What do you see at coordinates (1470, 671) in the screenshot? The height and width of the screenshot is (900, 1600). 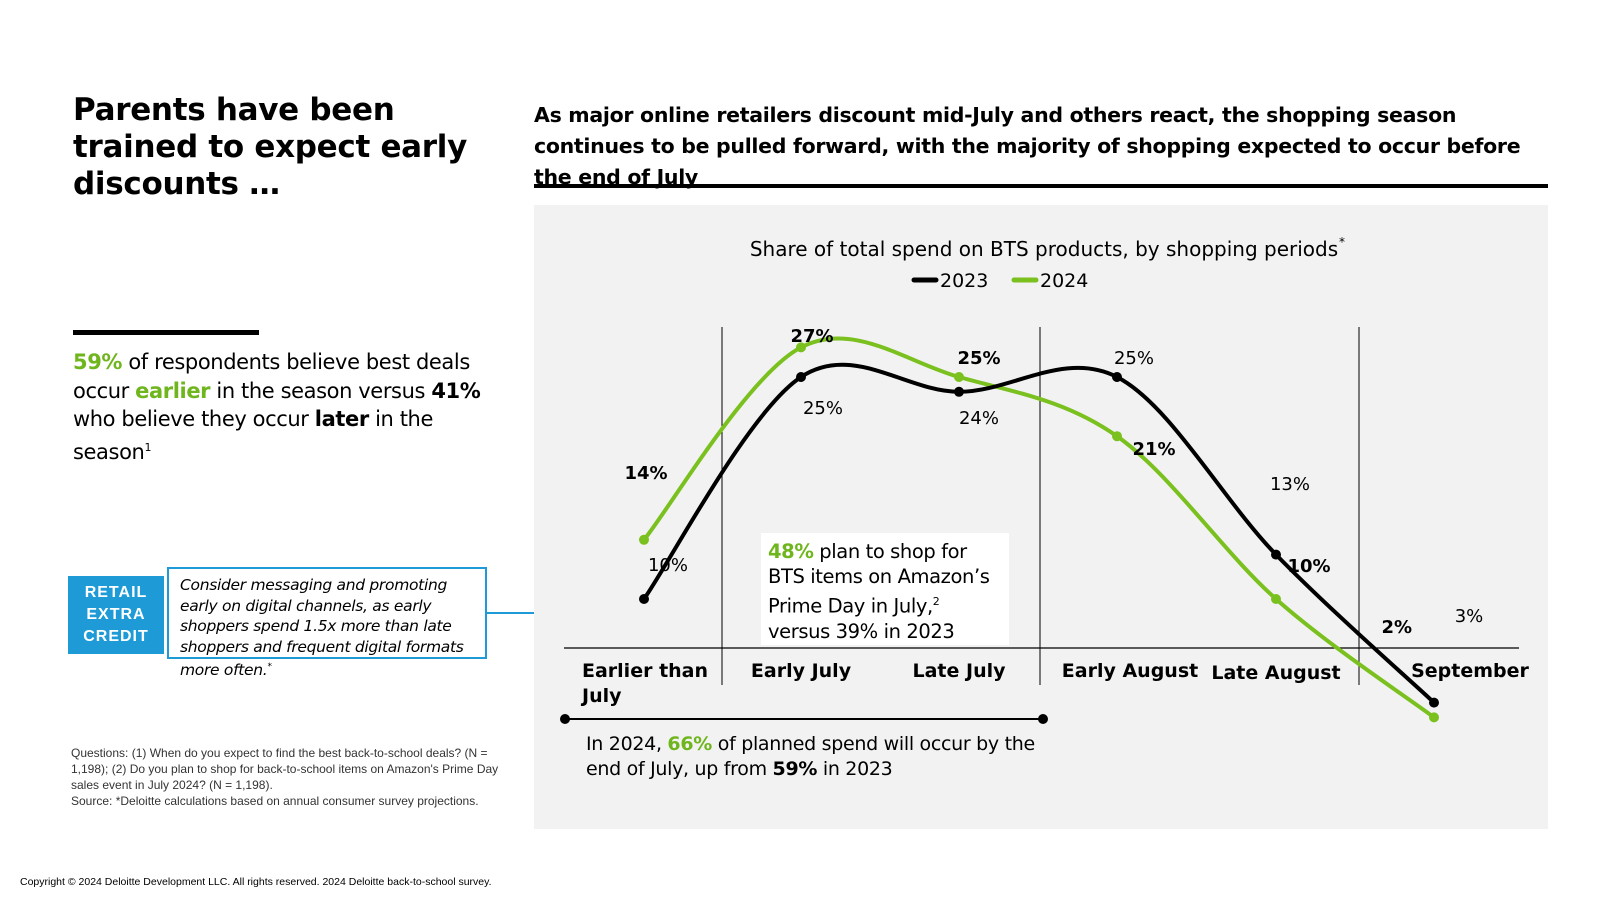 I see `category-label-5: September` at bounding box center [1470, 671].